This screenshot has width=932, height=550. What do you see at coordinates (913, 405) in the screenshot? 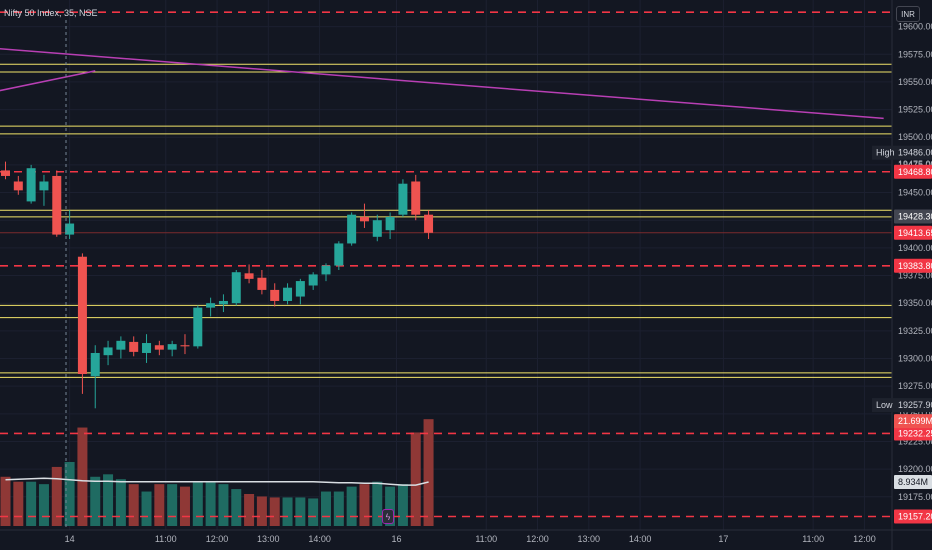
I see `low-price-bg` at bounding box center [913, 405].